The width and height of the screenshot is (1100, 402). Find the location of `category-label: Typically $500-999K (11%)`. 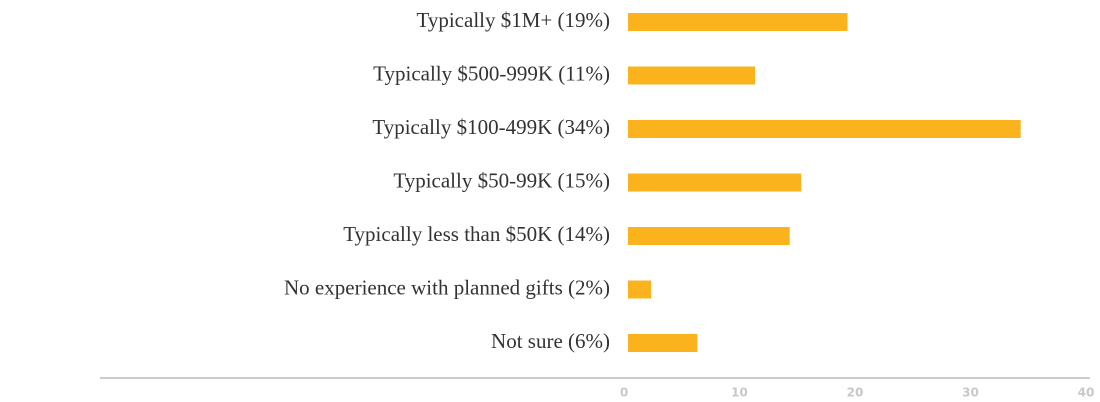

category-label: Typically $500-999K (11%) is located at coordinates (491, 73).